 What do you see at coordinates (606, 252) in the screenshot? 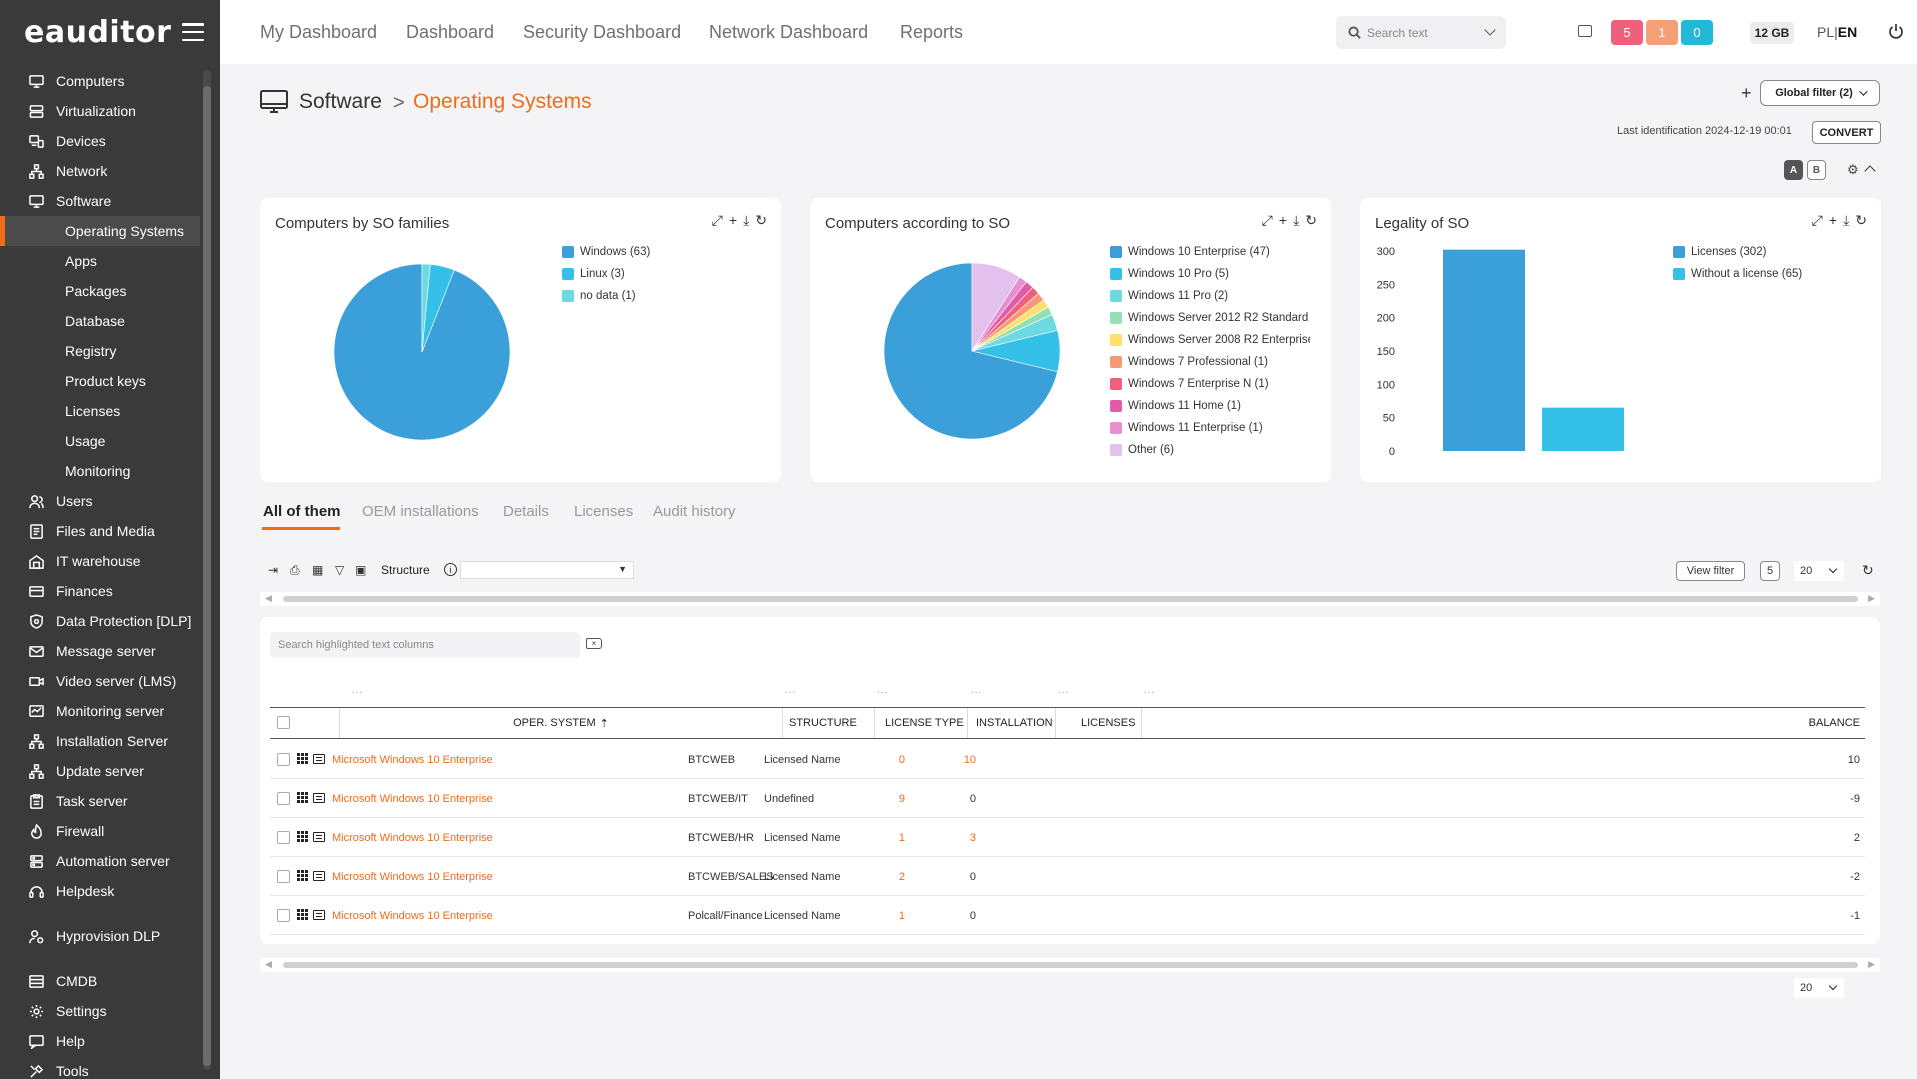
I see `legend-item: Windows (63)` at bounding box center [606, 252].